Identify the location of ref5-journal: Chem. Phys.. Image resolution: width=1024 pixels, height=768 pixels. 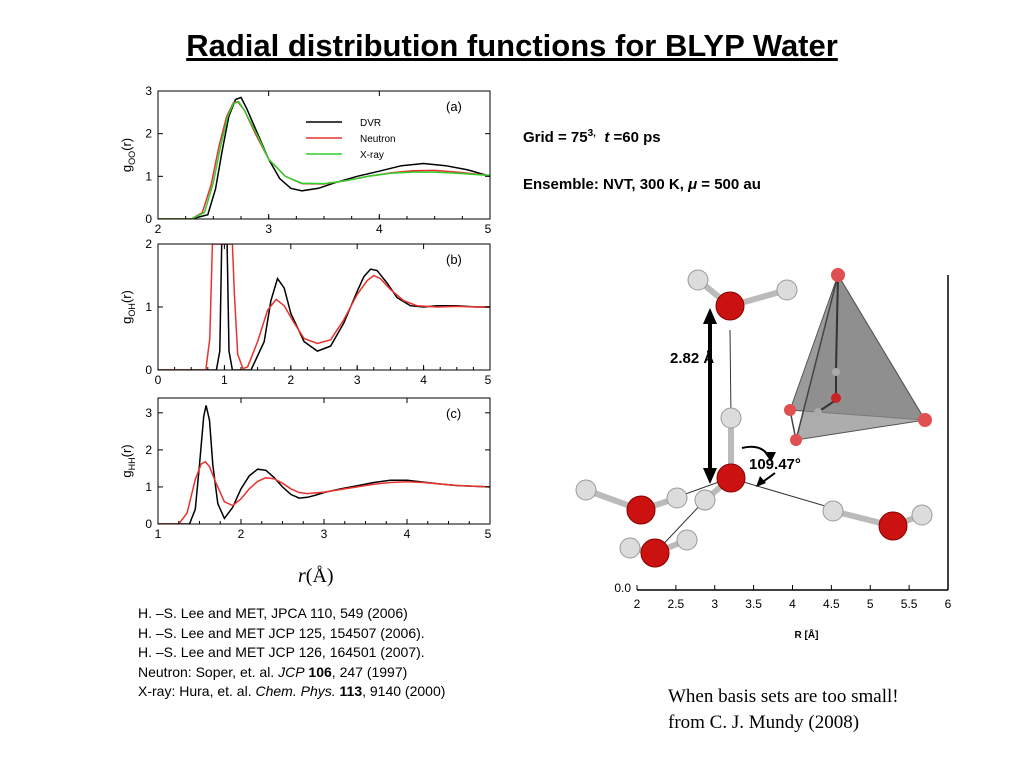
(295, 691).